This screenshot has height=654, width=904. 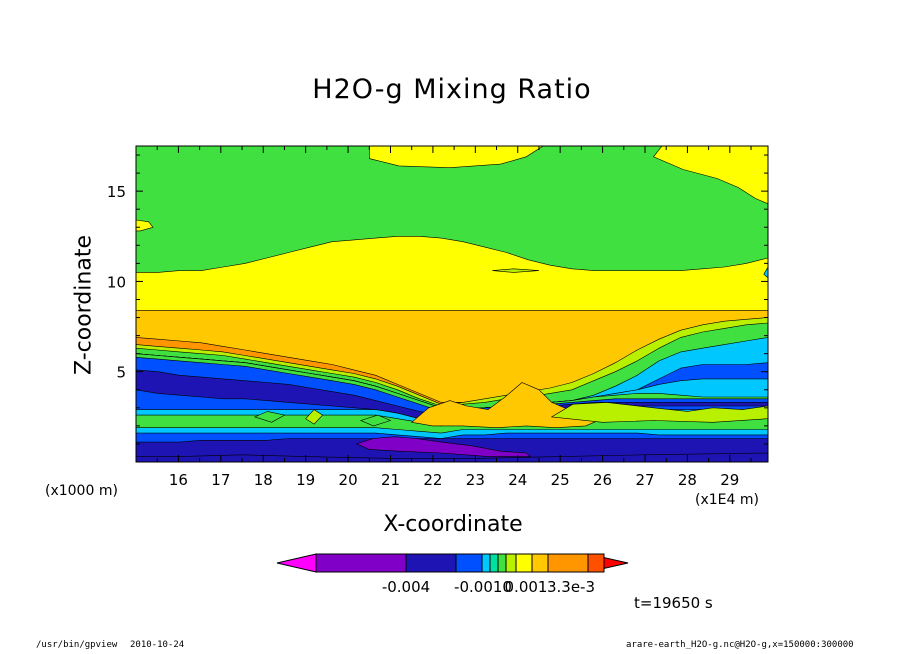 What do you see at coordinates (348, 480) in the screenshot?
I see `x-tick-label: 20` at bounding box center [348, 480].